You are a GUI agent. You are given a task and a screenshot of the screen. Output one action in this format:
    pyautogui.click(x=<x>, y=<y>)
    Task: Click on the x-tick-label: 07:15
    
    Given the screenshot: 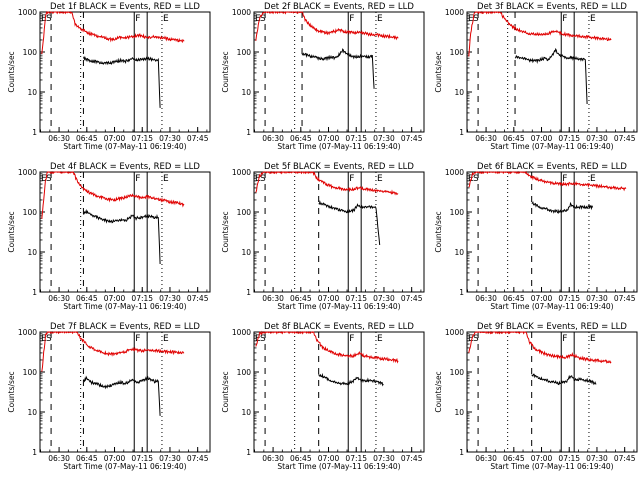 What is the action you would take?
    pyautogui.click(x=356, y=458)
    